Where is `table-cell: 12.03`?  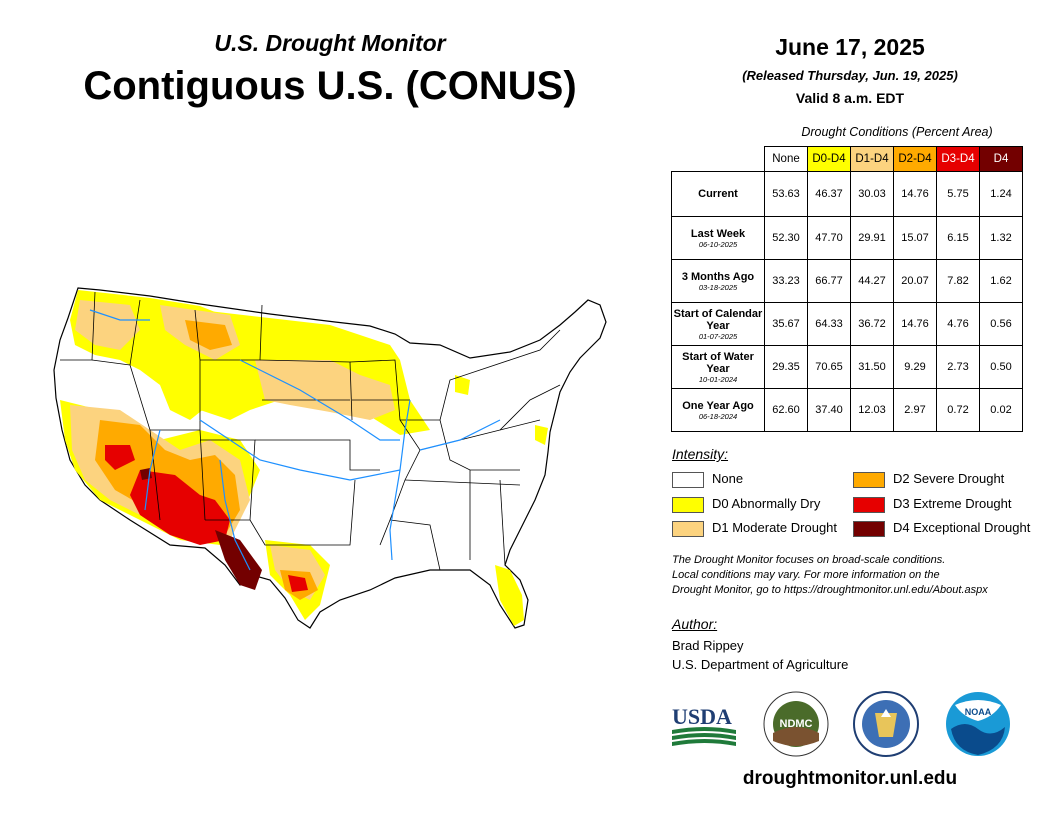
table-cell: 12.03 is located at coordinates (872, 410).